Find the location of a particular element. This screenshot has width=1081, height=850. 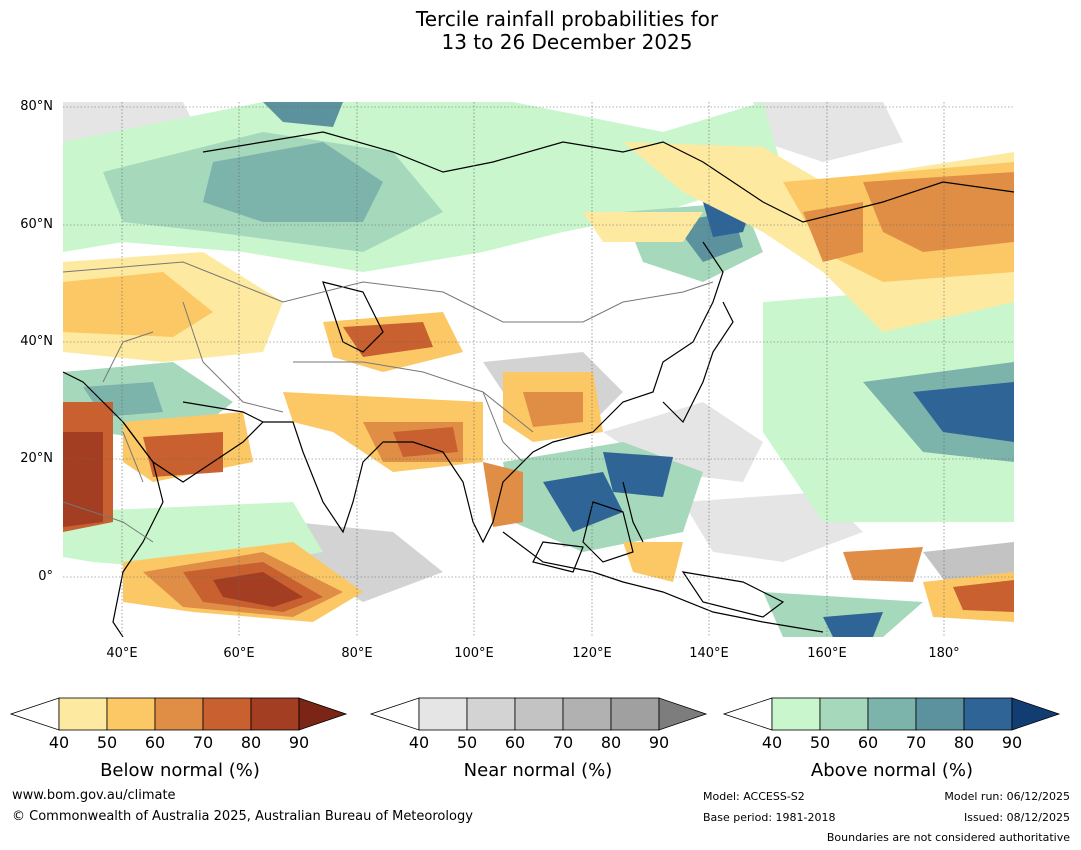

colorbar-below-label: Below normal (%) is located at coordinates (180, 770).